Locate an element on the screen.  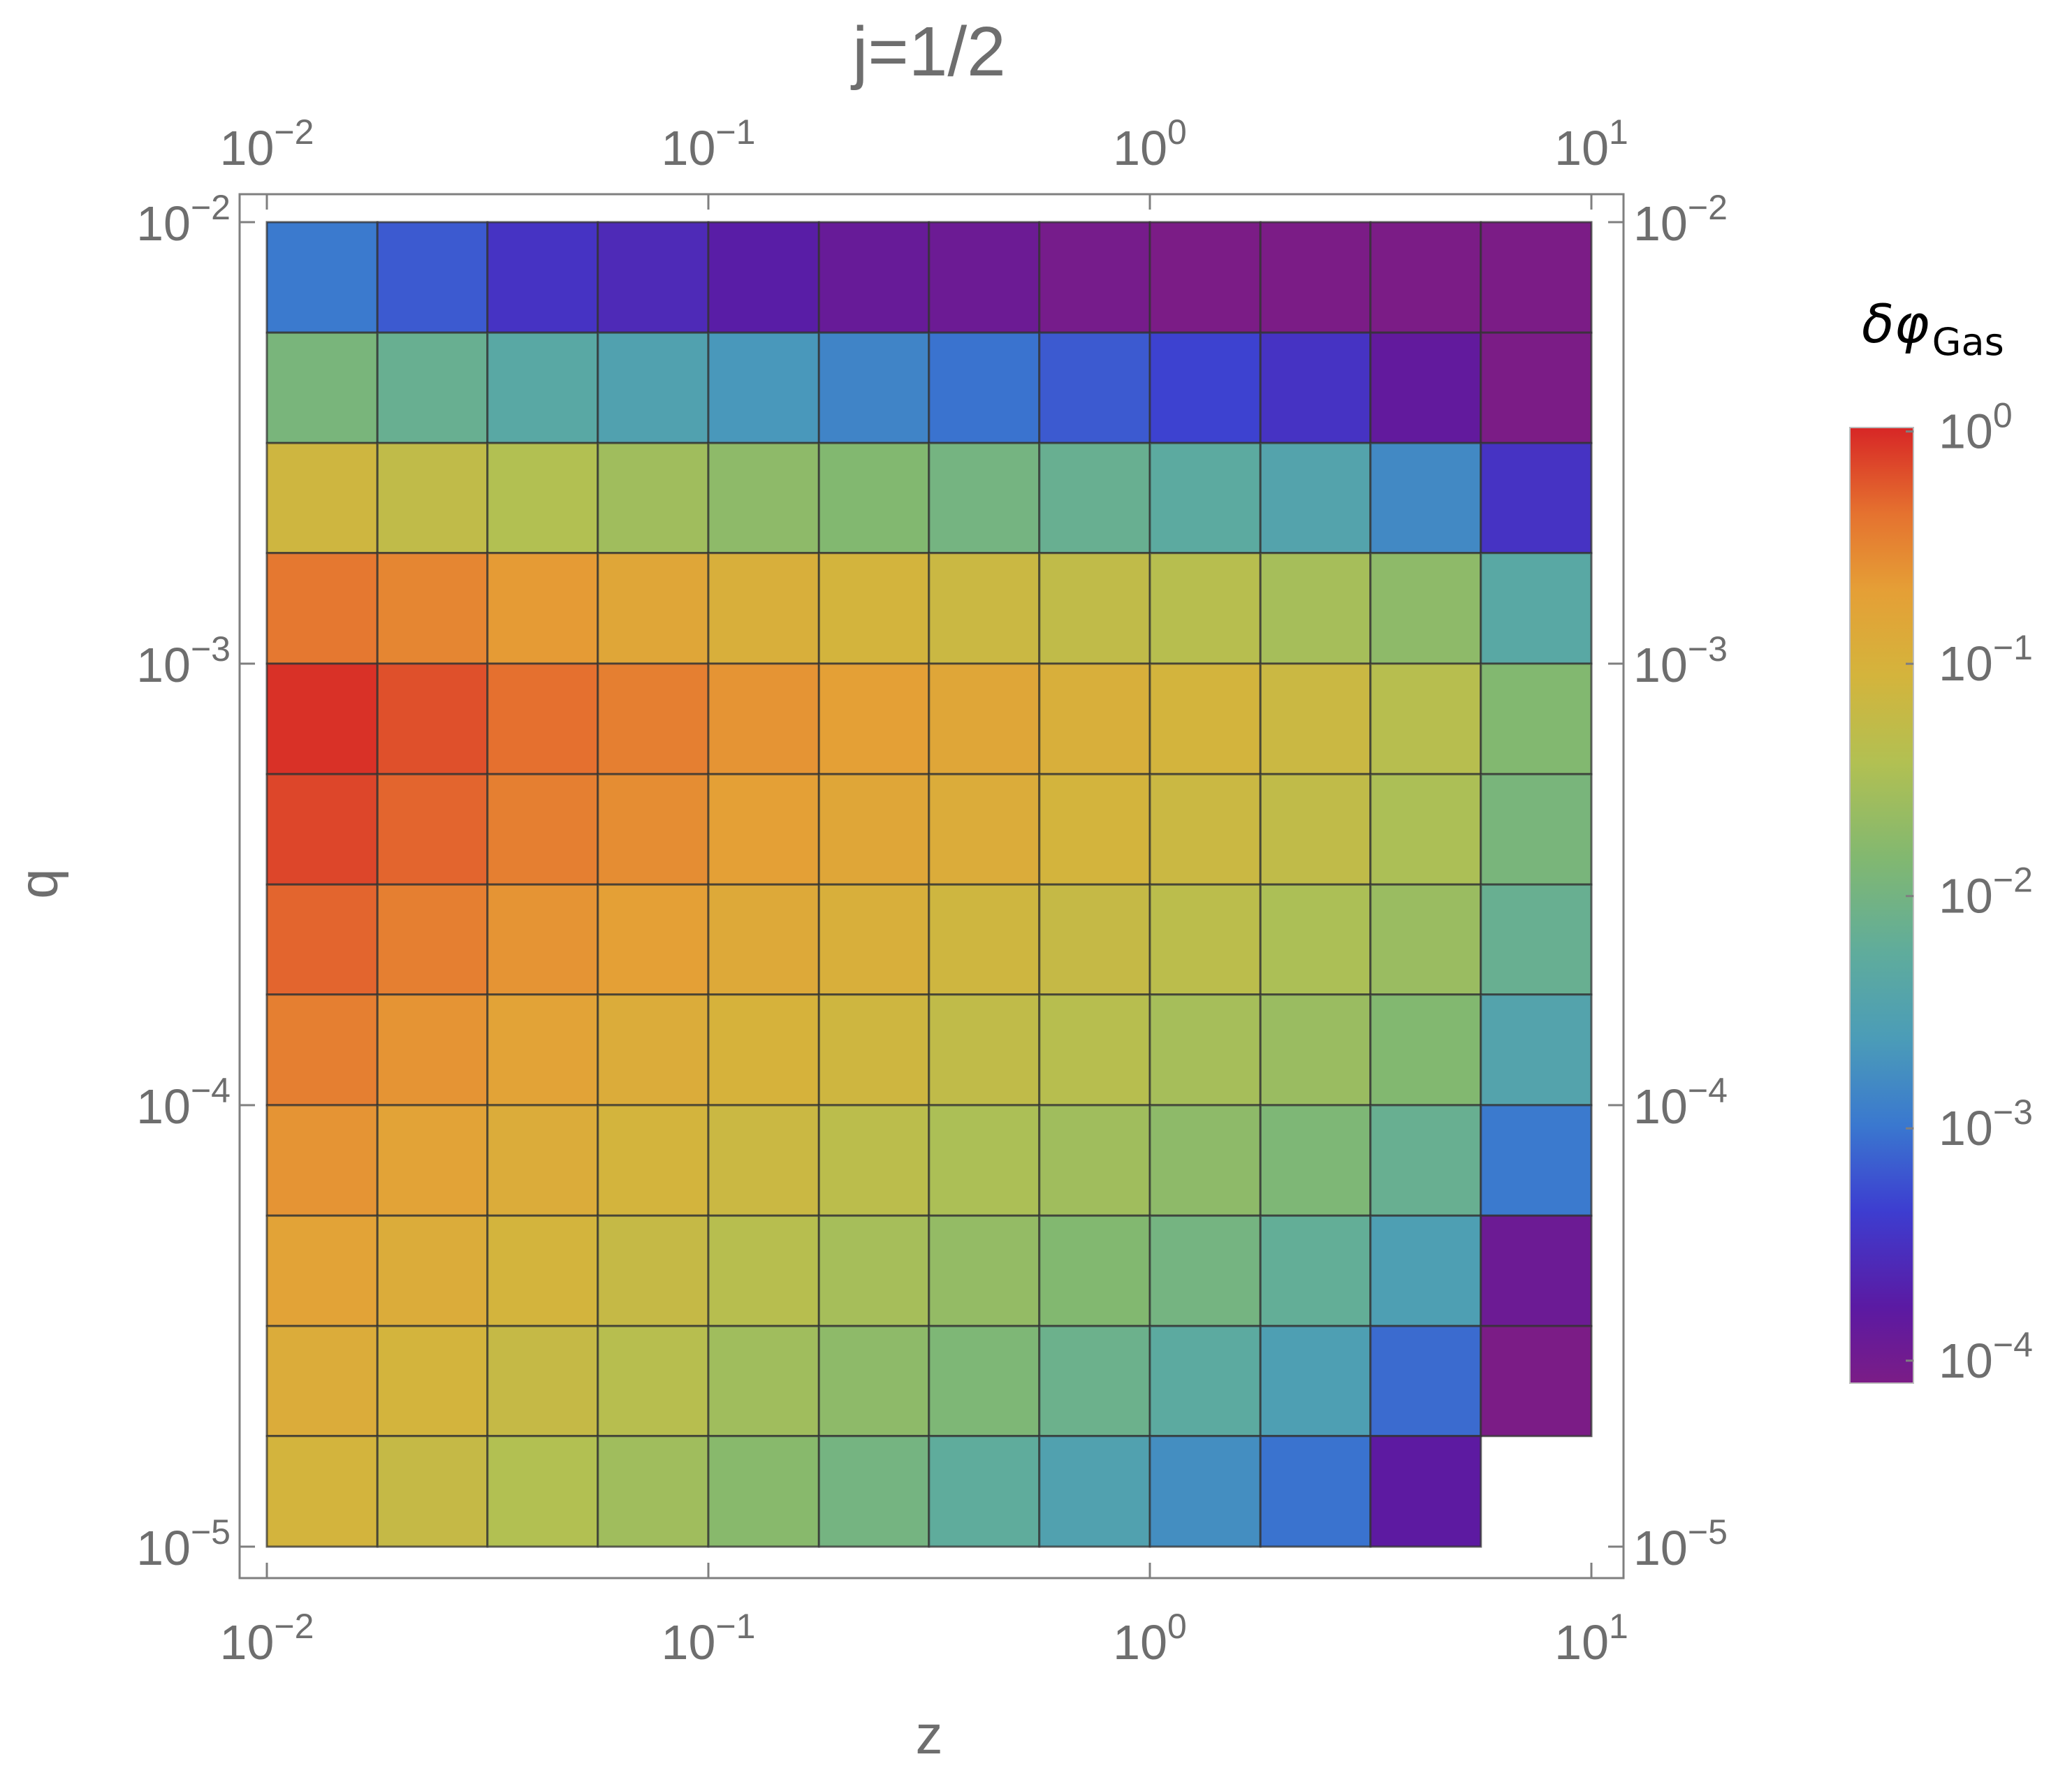
x-tick-label-bottom: 10¹ is located at coordinates (1591, 1638).